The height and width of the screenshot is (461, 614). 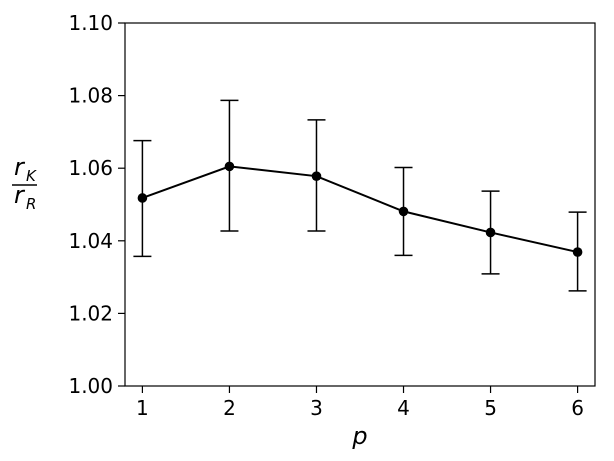 I want to click on x-tick-label: 2, so click(x=229, y=408).